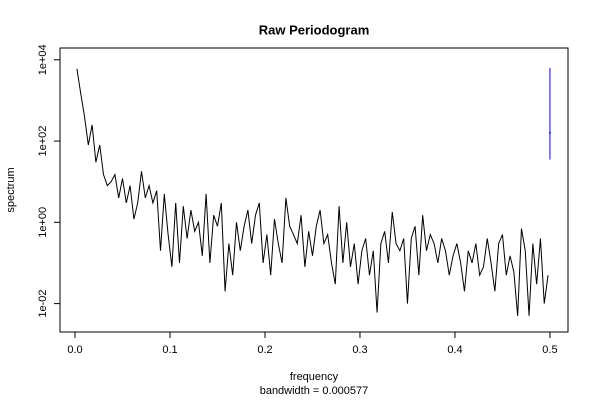 This screenshot has height=400, width=599. Describe the element at coordinates (314, 391) in the screenshot. I see `subtitle: bandwidth = 0.000577` at that location.